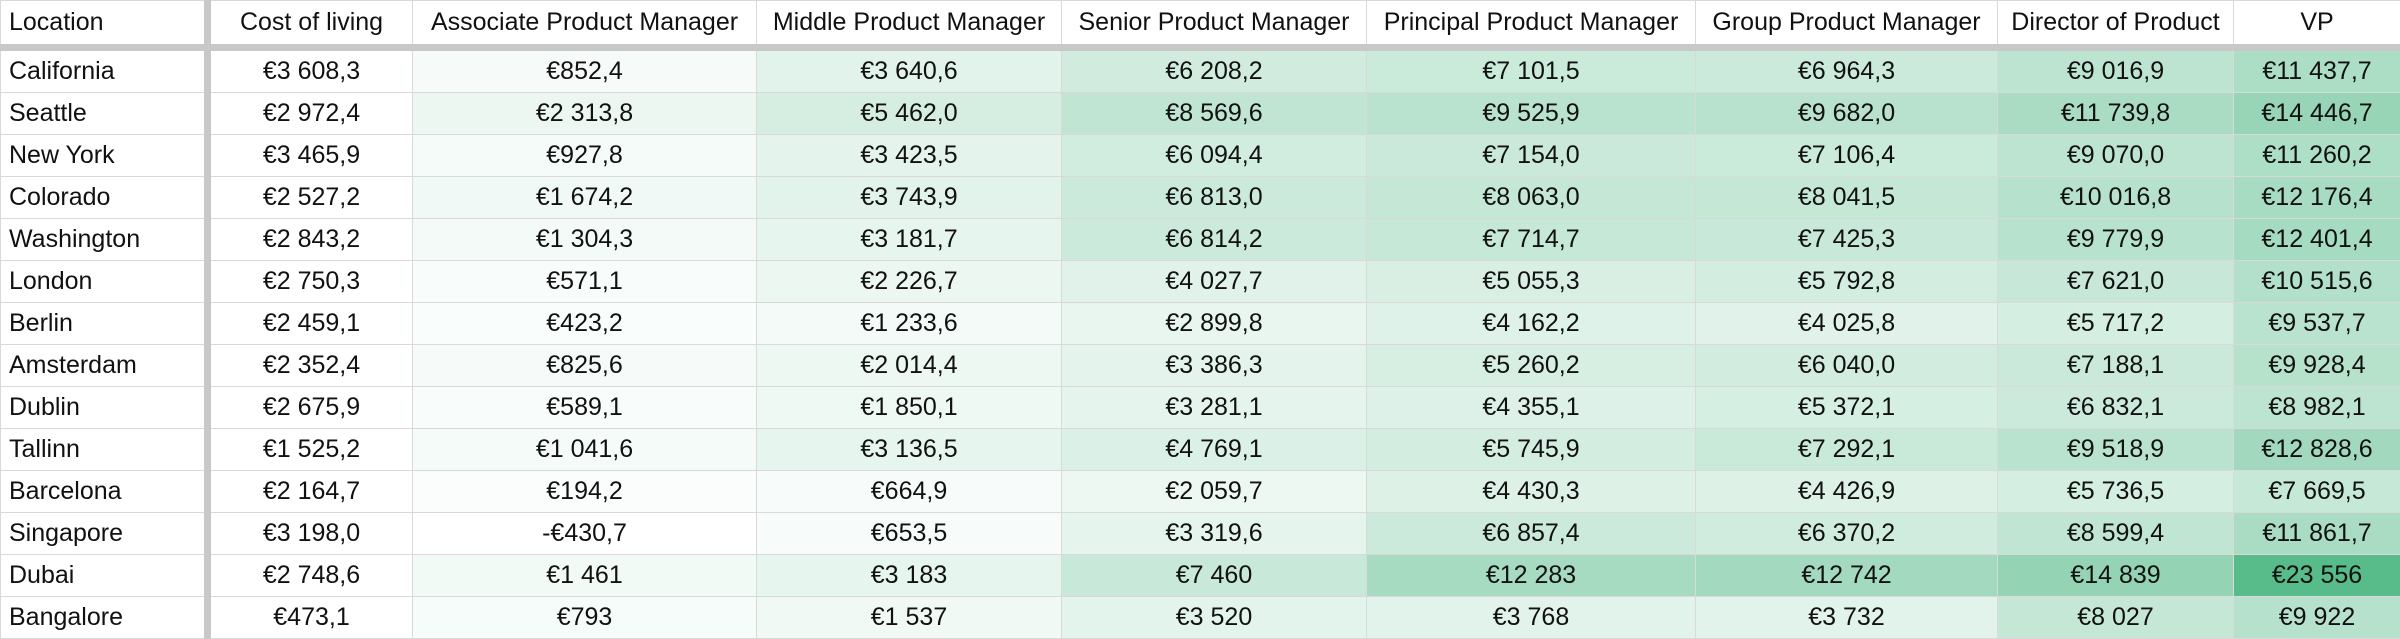 This screenshot has width=2400, height=639. What do you see at coordinates (1531, 198) in the screenshot?
I see `cell-principal-product-manager: €8 063,0` at bounding box center [1531, 198].